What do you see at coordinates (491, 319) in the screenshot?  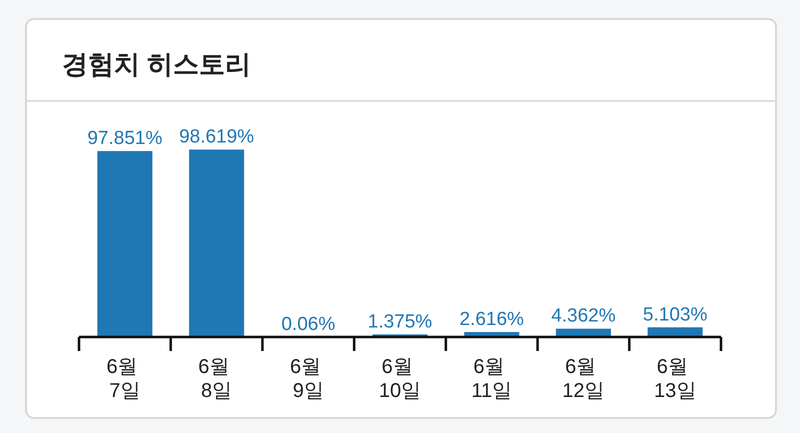 I see `data-label: 2.616%` at bounding box center [491, 319].